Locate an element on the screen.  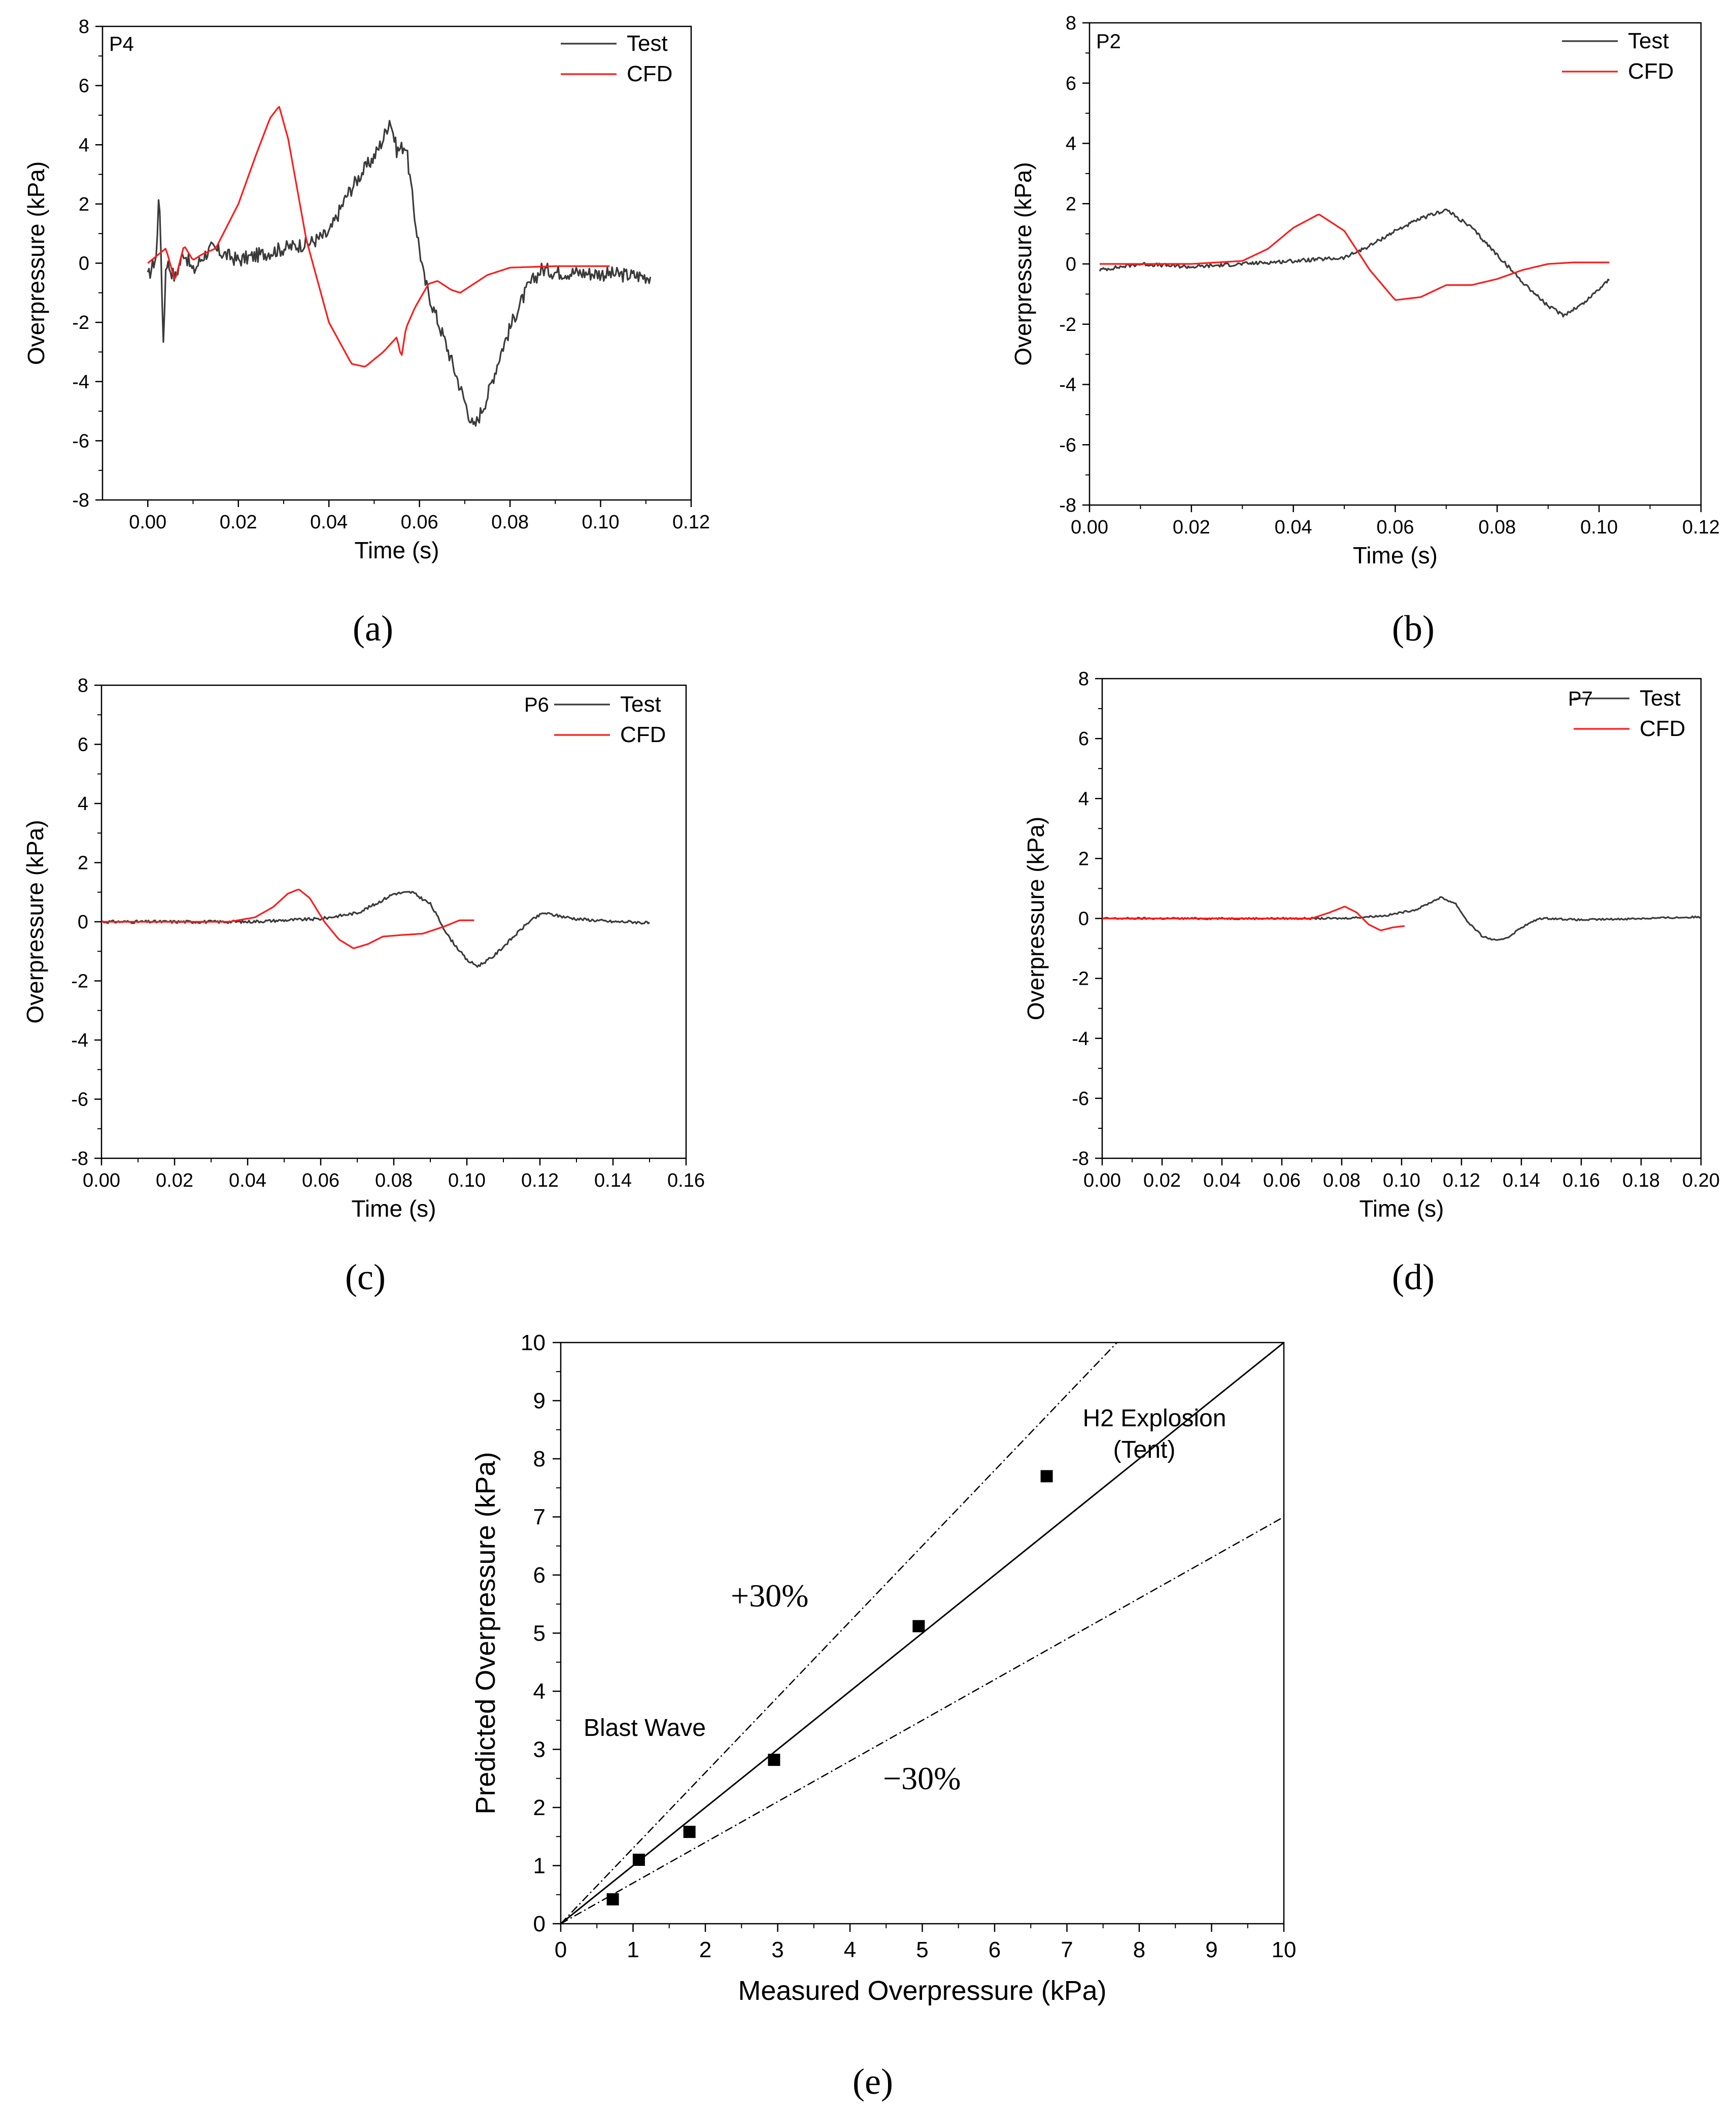
annotation-plus30: +30% is located at coordinates (769, 1596).